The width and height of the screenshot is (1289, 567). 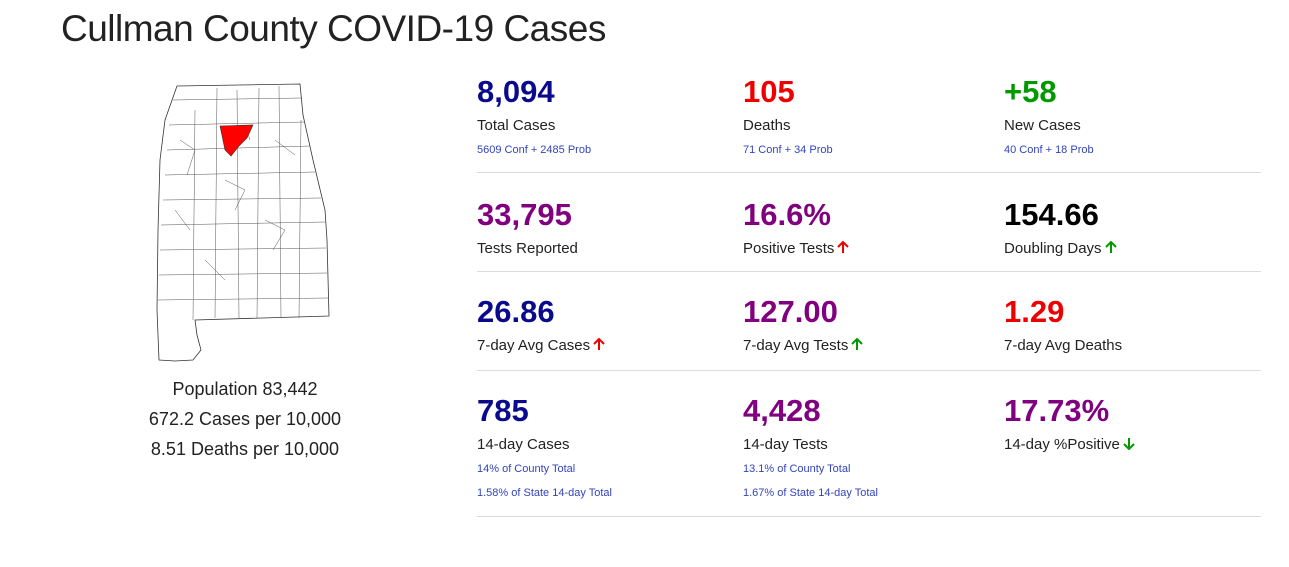 I want to click on stat-label-row: 14-day %Positive, so click(x=1069, y=445).